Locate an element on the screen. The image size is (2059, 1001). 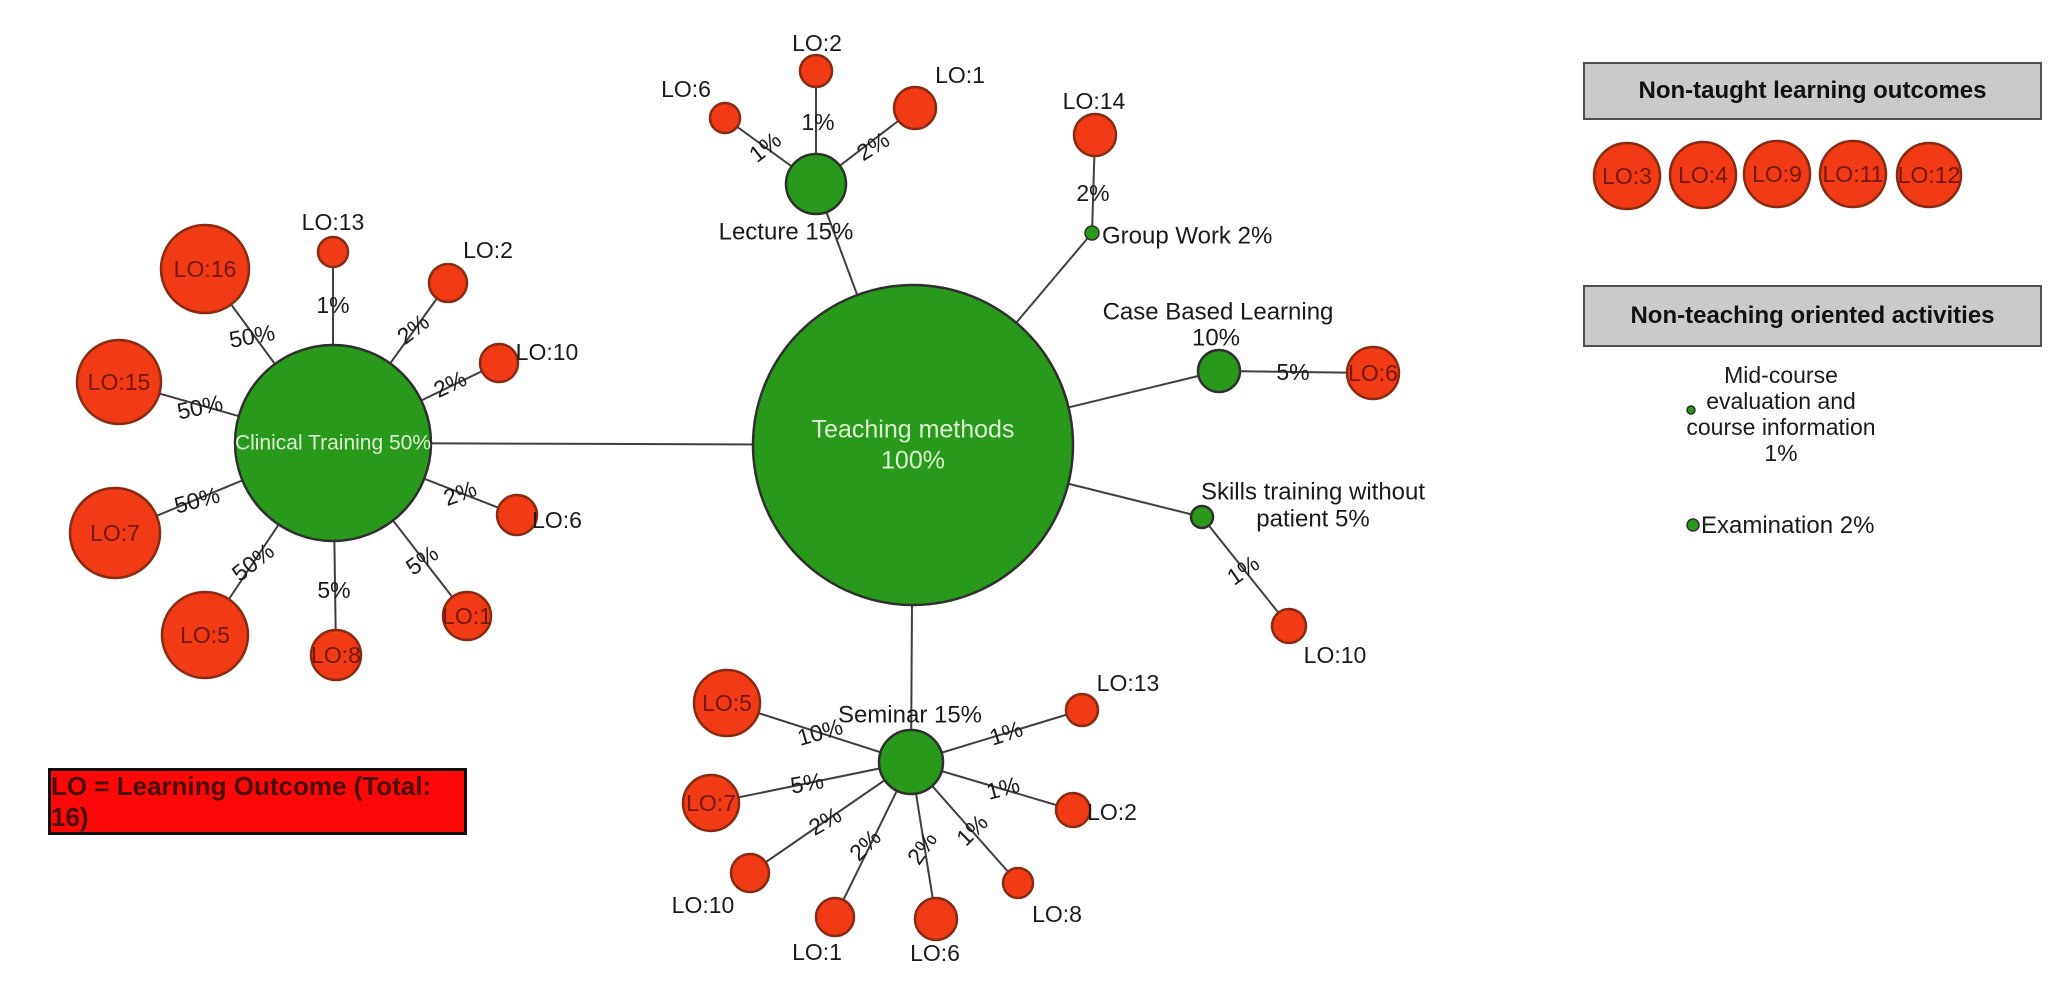
non-teaching-activities-title: Non-teaching oriented activities is located at coordinates (1812, 315).